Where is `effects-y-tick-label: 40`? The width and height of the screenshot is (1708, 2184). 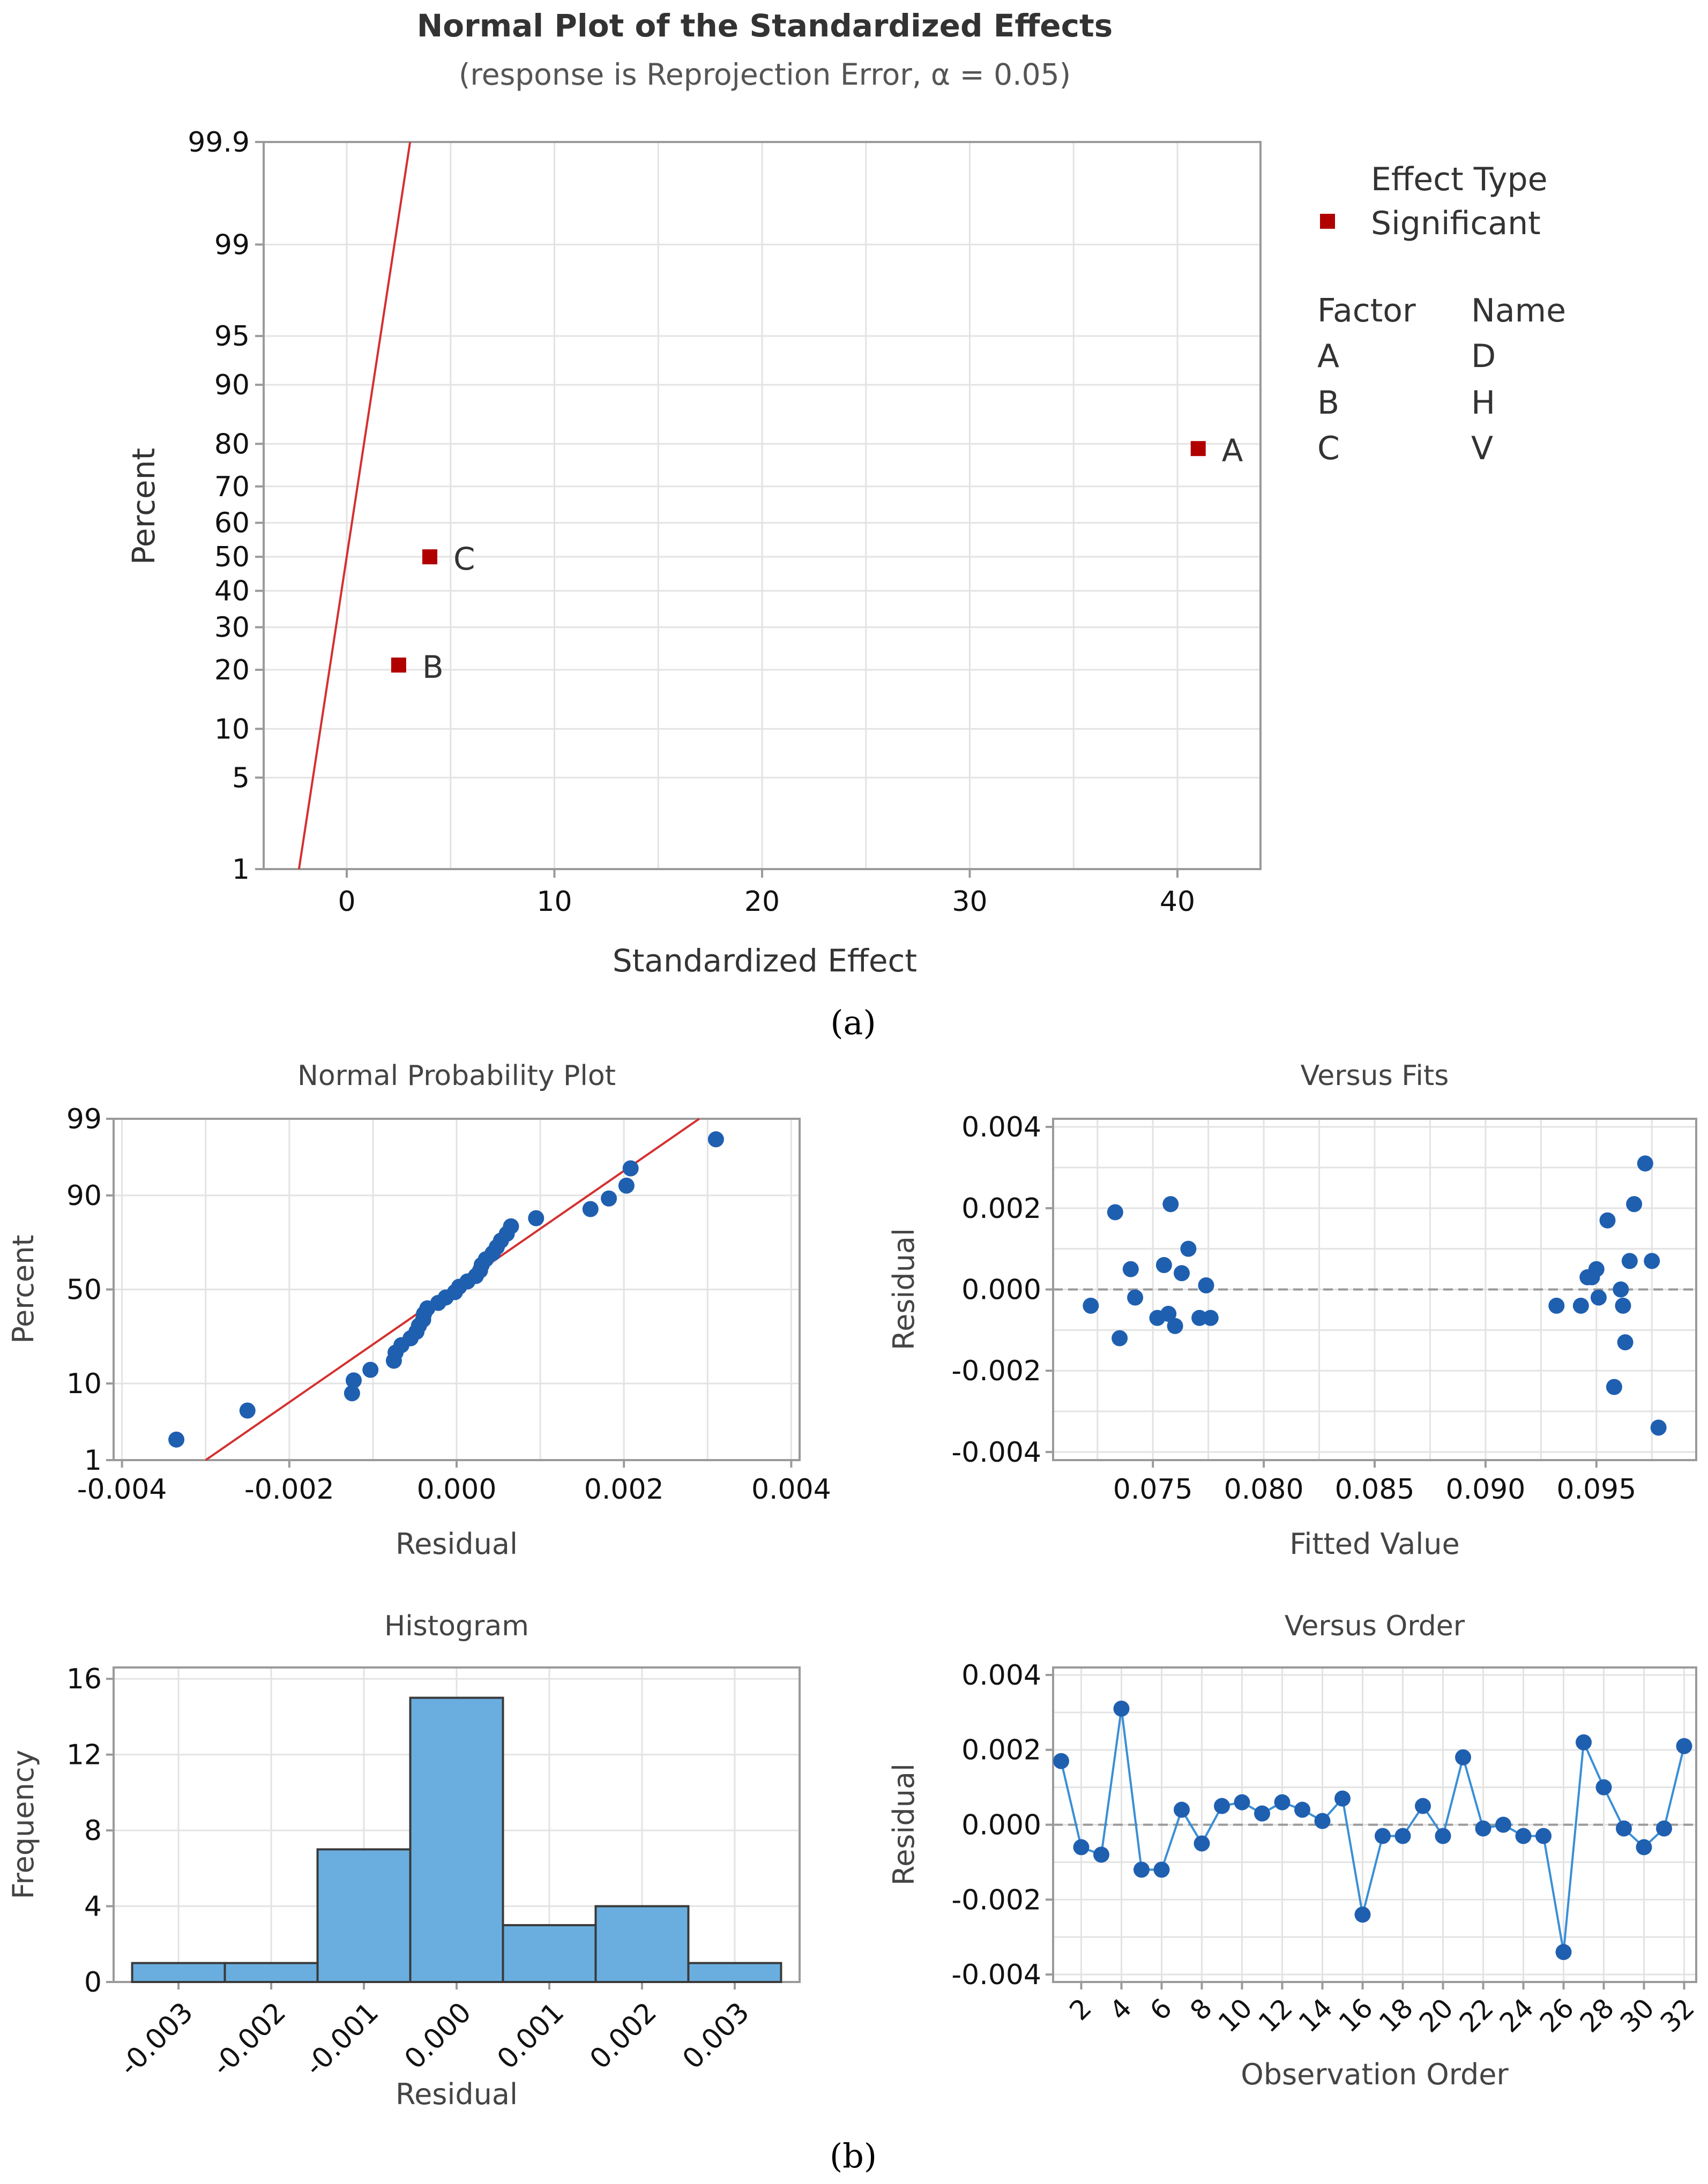 effects-y-tick-label: 40 is located at coordinates (232, 591).